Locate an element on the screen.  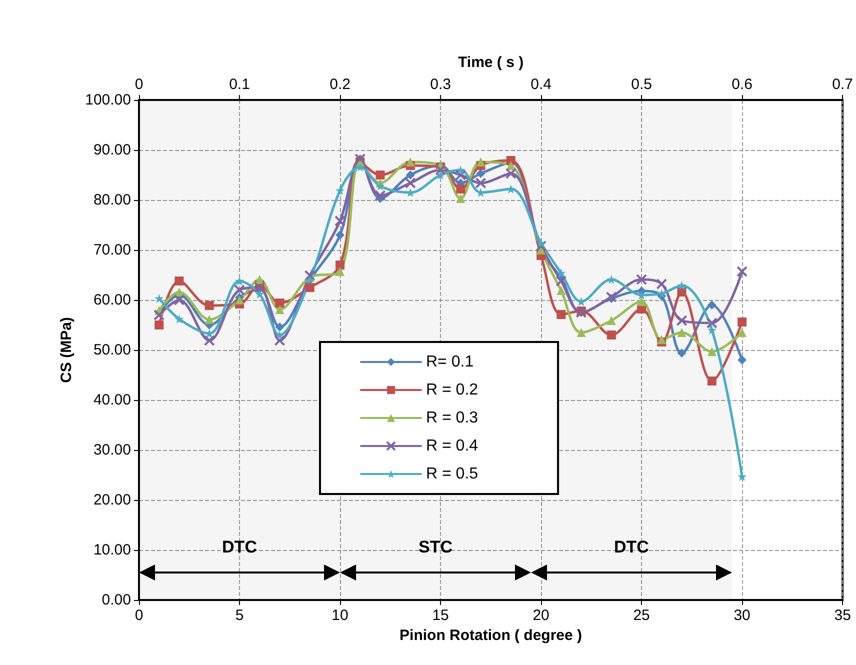
x-axis-title: Pinion Rotation ( degree ) is located at coordinates (491, 635).